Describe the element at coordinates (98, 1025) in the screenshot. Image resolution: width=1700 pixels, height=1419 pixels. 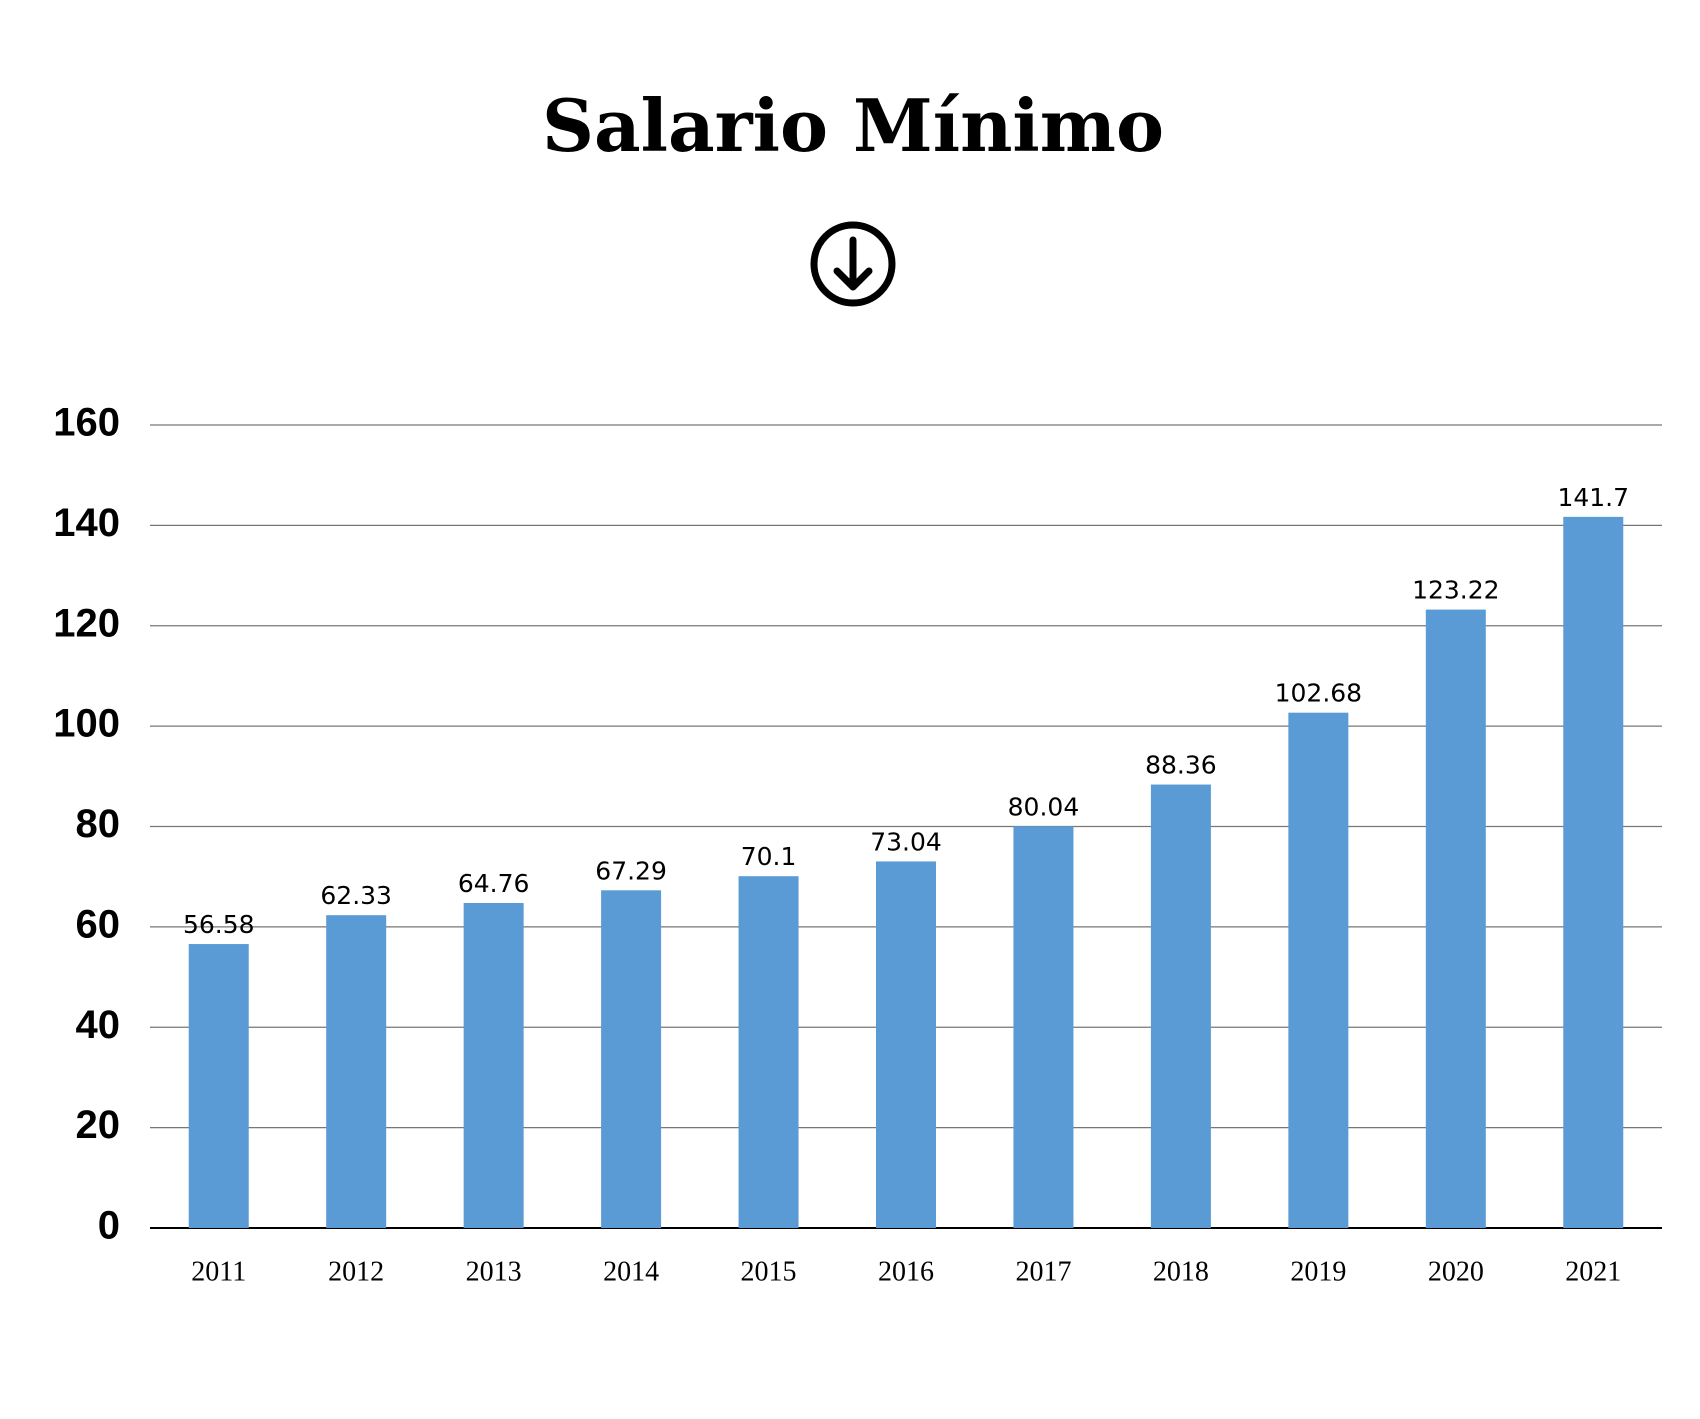
I see `y-tick-label: 40` at that location.